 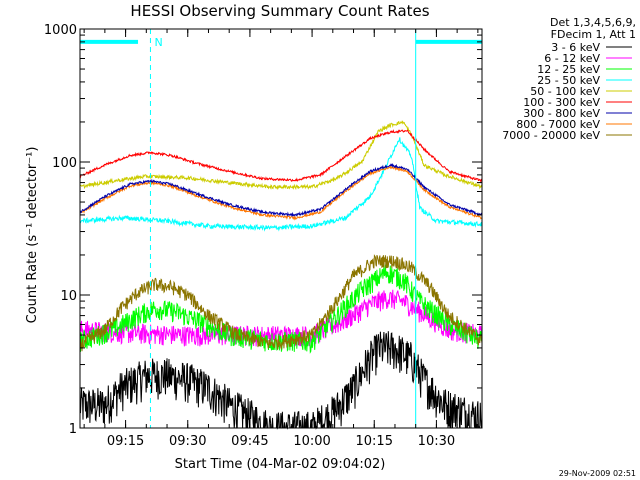 What do you see at coordinates (311, 441) in the screenshot?
I see `x-tick-label: 10:00` at bounding box center [311, 441].